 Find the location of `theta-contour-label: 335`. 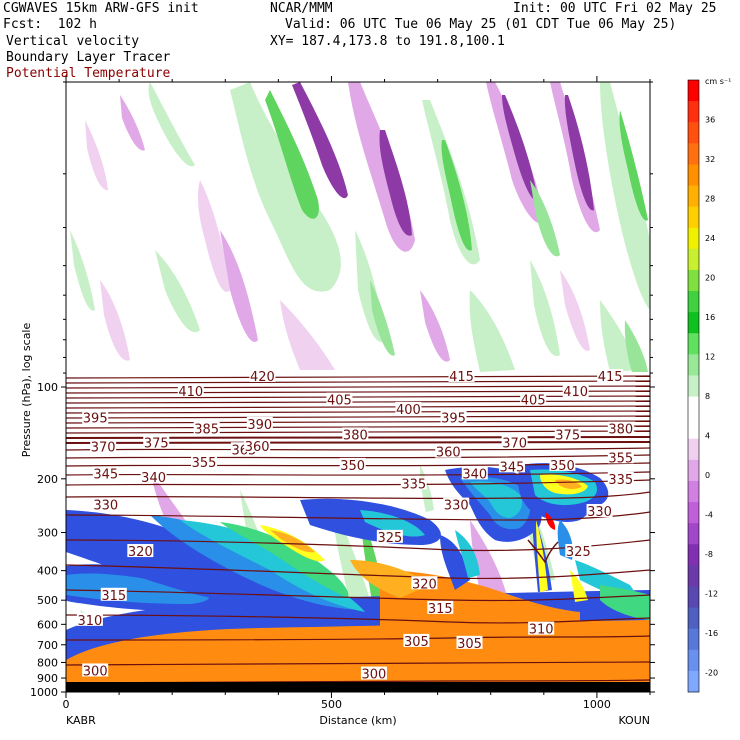

theta-contour-label: 335 is located at coordinates (413, 484).